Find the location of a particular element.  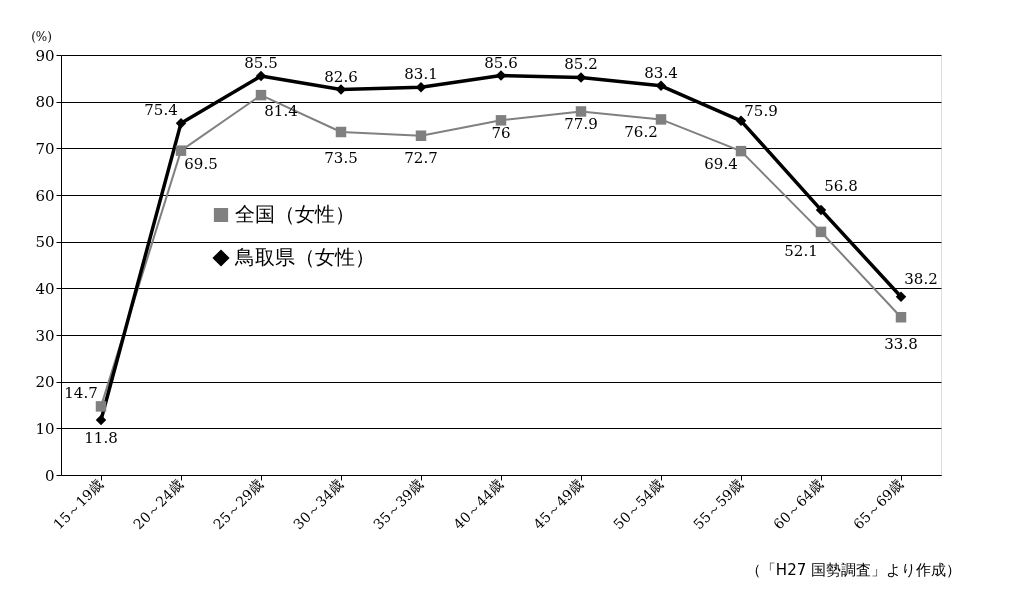

y-tick-label: 70 is located at coordinates (45, 148).